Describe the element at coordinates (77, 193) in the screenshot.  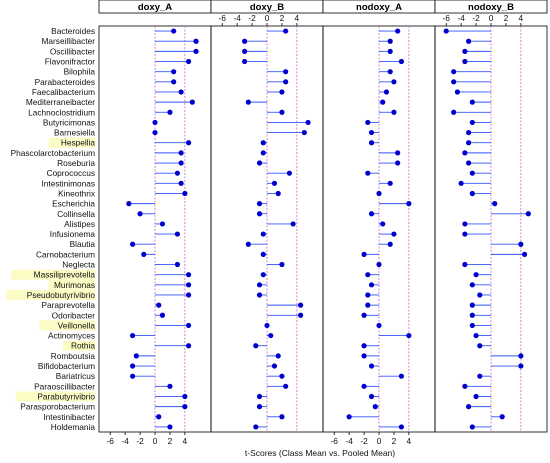
I see `category-label: Kineothrix` at that location.